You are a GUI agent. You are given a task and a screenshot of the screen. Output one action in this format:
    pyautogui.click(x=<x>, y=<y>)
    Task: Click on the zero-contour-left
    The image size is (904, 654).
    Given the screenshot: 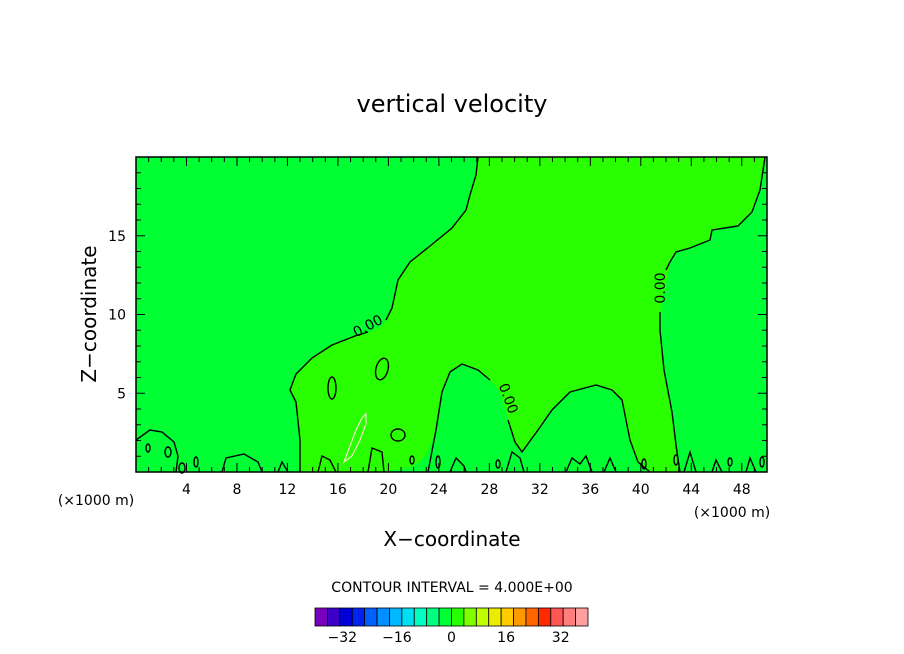 What is the action you would take?
    pyautogui.click(x=384, y=314)
    